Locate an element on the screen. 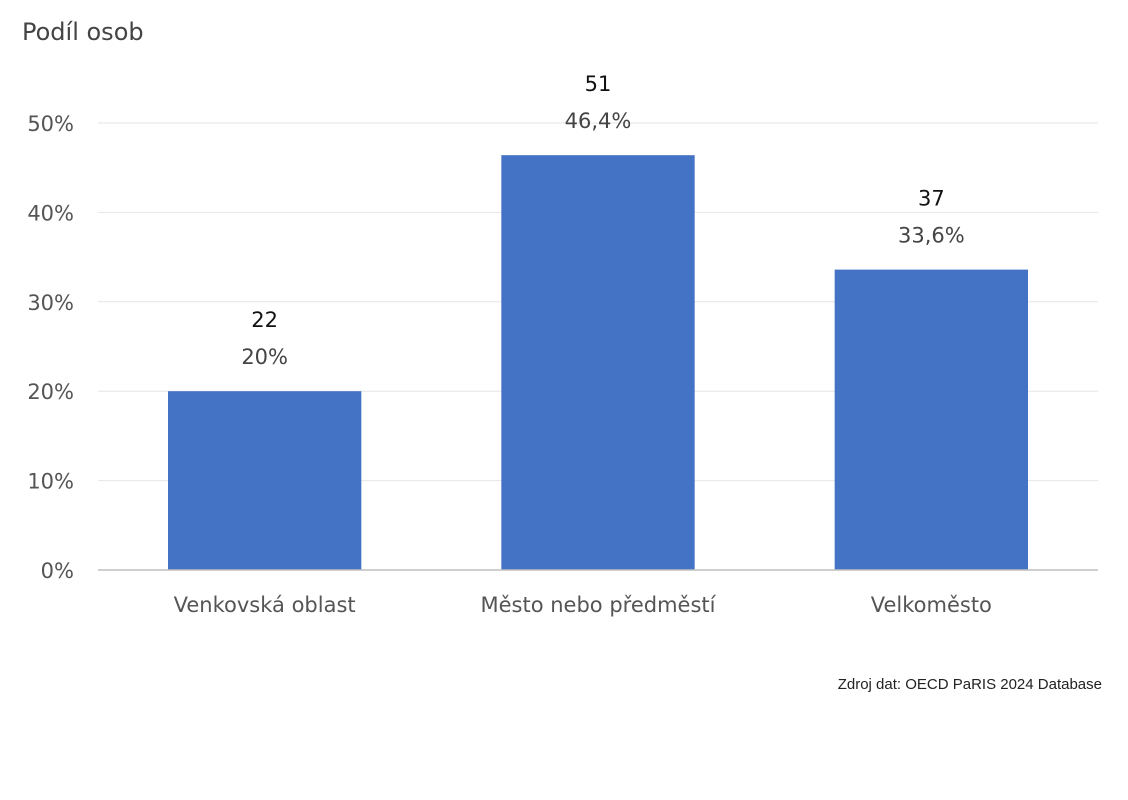 This screenshot has height=800, width=1128. count-label: 51 is located at coordinates (598, 84).